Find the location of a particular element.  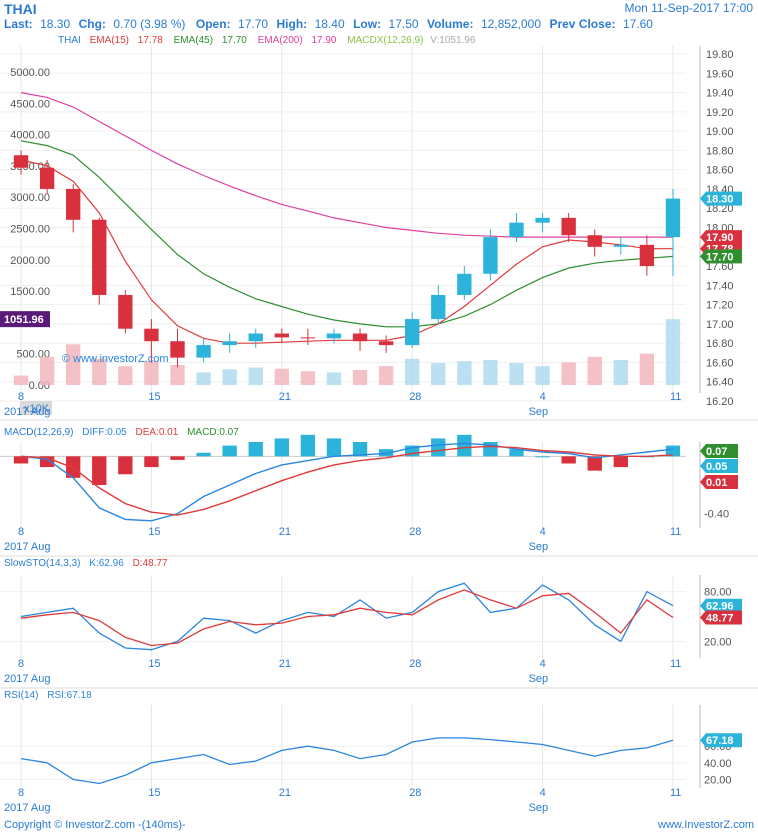

x-month2-2: Sep is located at coordinates (539, 679).